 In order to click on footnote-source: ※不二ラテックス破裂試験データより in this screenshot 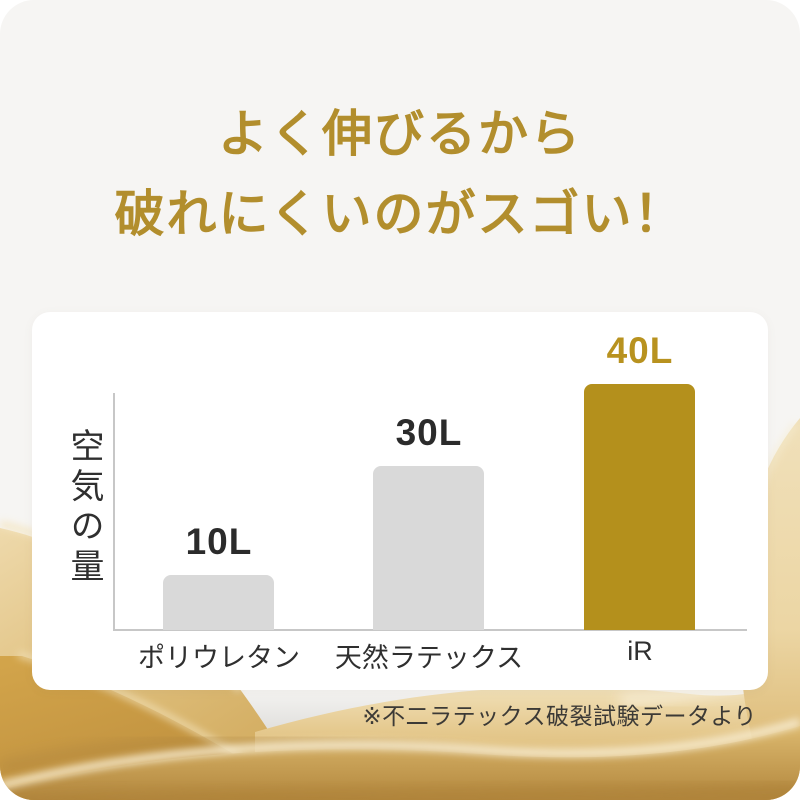, I will do `click(559, 716)`.